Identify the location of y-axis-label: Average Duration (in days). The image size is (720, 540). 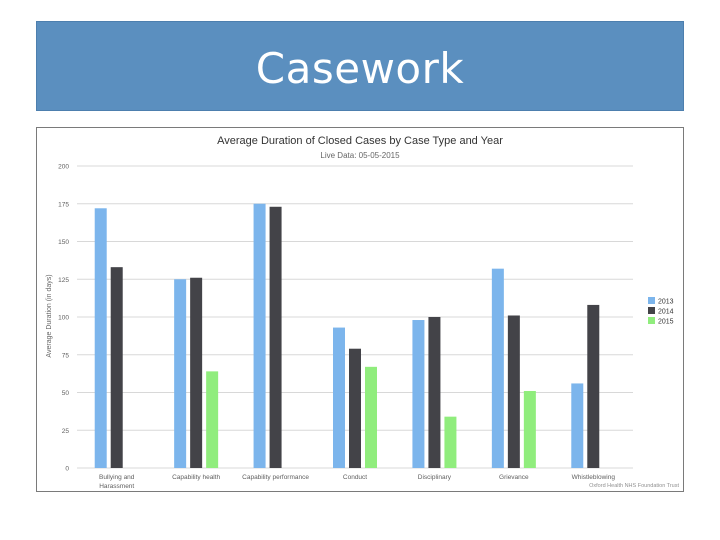
(49, 315).